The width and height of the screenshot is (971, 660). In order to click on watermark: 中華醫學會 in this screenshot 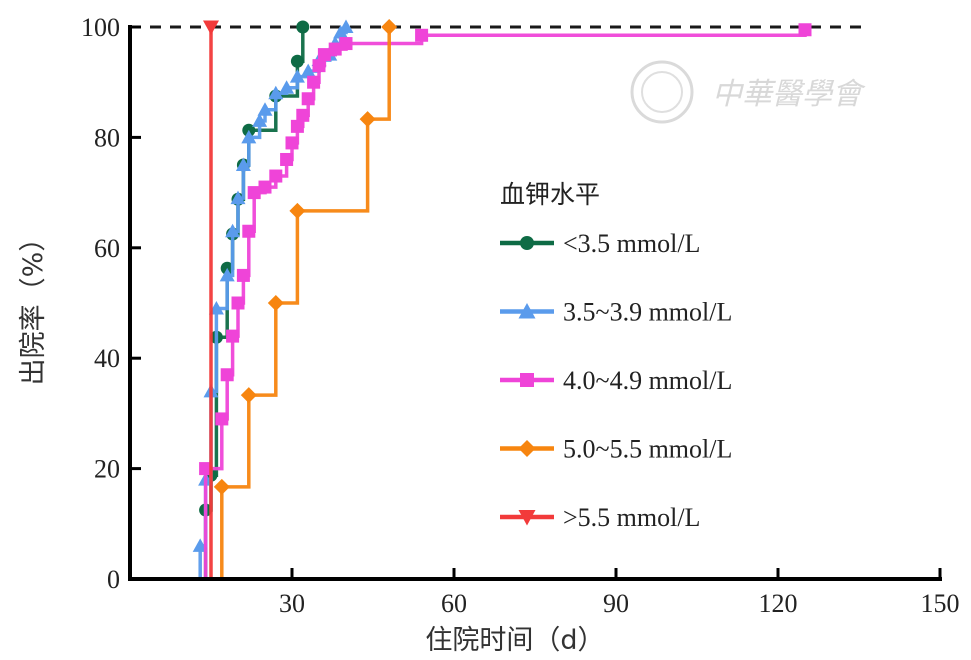, I will do `click(748, 92)`.